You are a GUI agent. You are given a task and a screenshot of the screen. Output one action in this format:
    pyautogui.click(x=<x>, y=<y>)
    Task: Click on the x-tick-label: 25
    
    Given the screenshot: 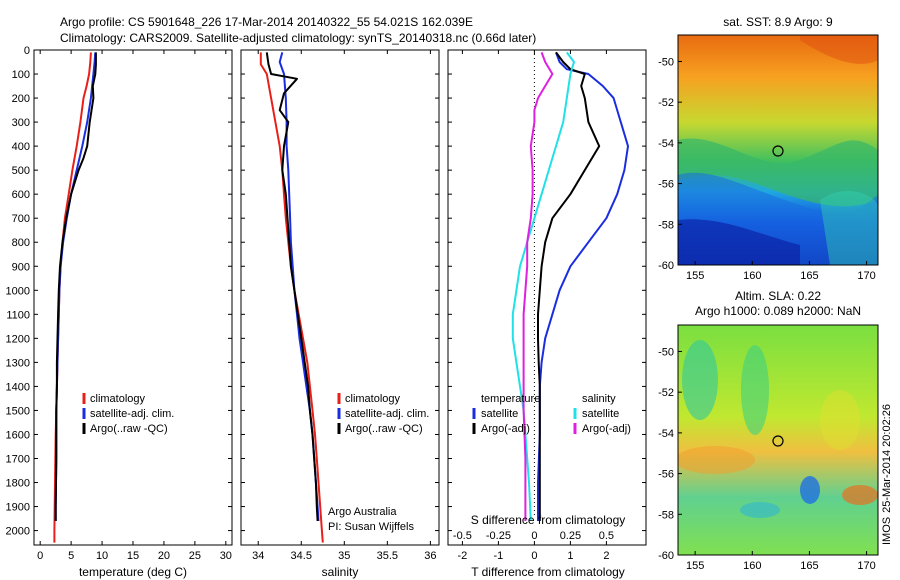 What is the action you would take?
    pyautogui.click(x=195, y=556)
    